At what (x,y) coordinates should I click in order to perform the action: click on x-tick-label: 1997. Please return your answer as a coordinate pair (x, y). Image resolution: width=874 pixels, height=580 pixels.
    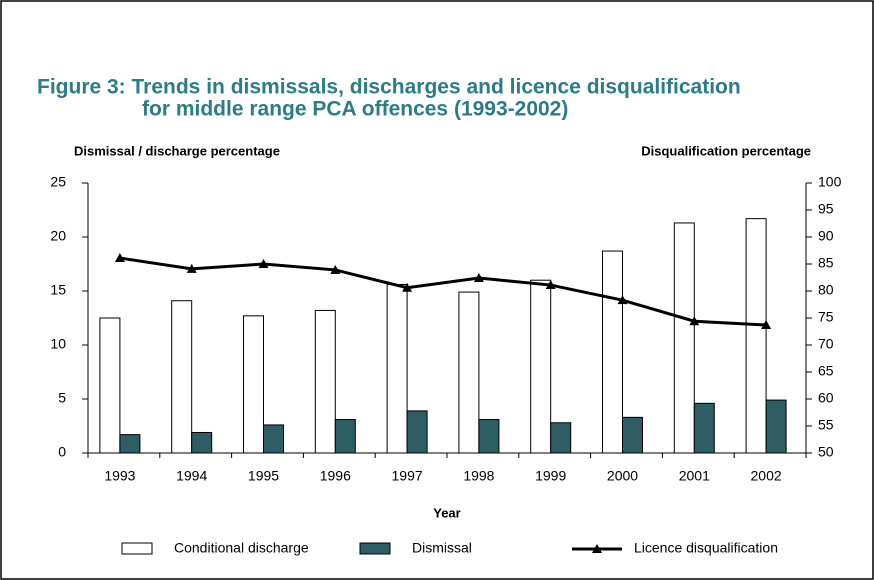
    Looking at the image, I should click on (407, 476).